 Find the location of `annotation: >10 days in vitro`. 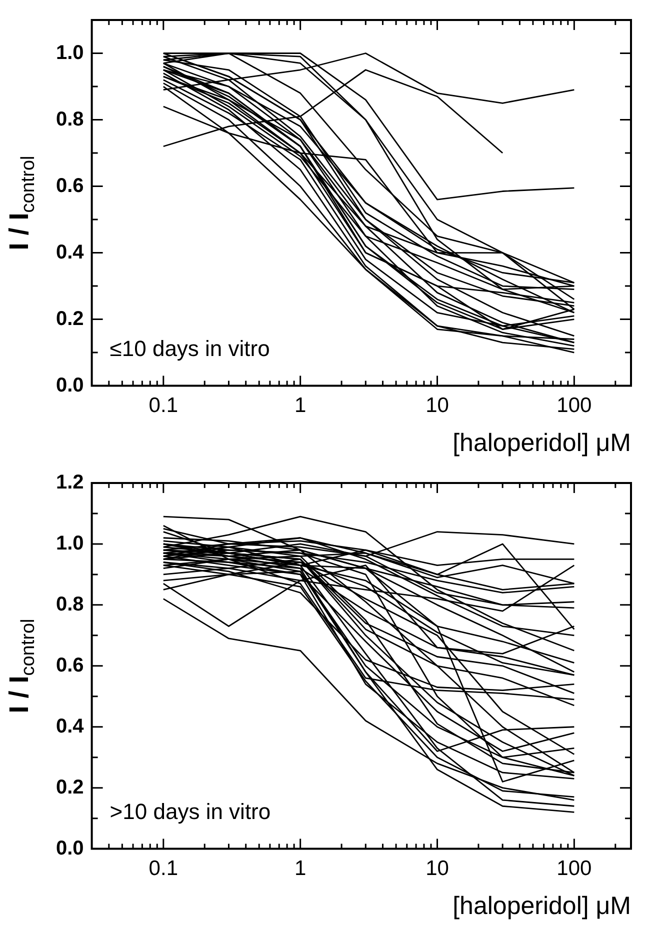

annotation: >10 days in vitro is located at coordinates (190, 811).